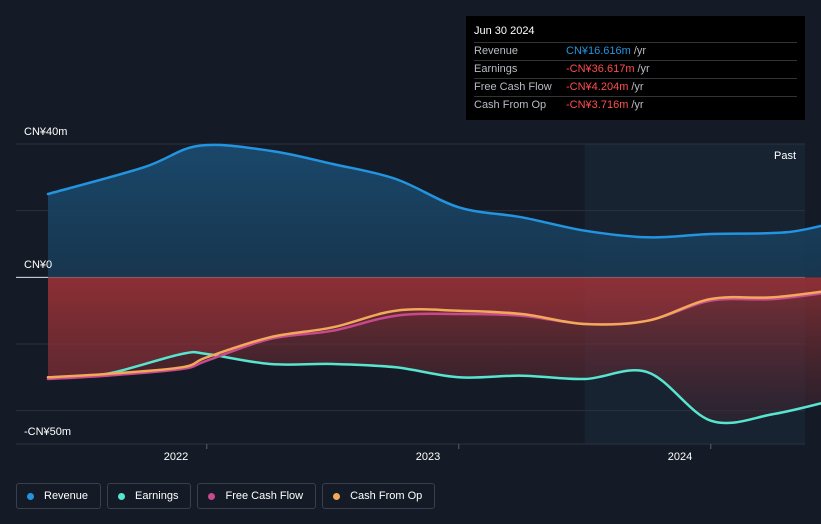 The image size is (821, 524). I want to click on legend-item-revenue: Revenue, so click(59, 496).